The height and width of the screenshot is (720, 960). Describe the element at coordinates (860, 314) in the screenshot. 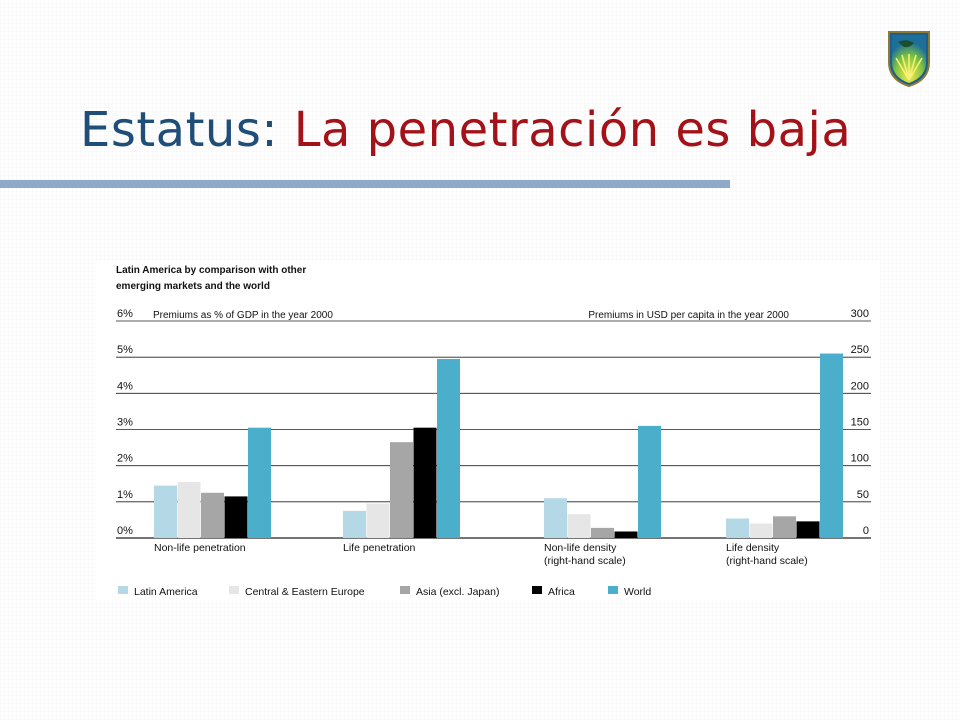

I see `right-tick-label: 300` at that location.